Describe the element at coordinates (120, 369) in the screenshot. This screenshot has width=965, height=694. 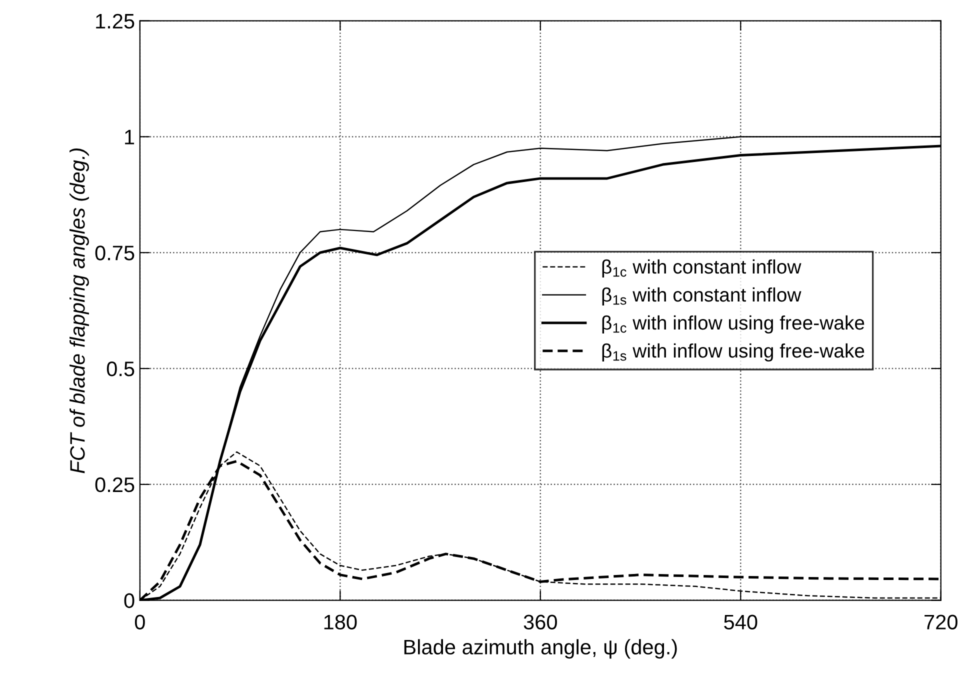
I see `y-tick-label: 0.5` at that location.